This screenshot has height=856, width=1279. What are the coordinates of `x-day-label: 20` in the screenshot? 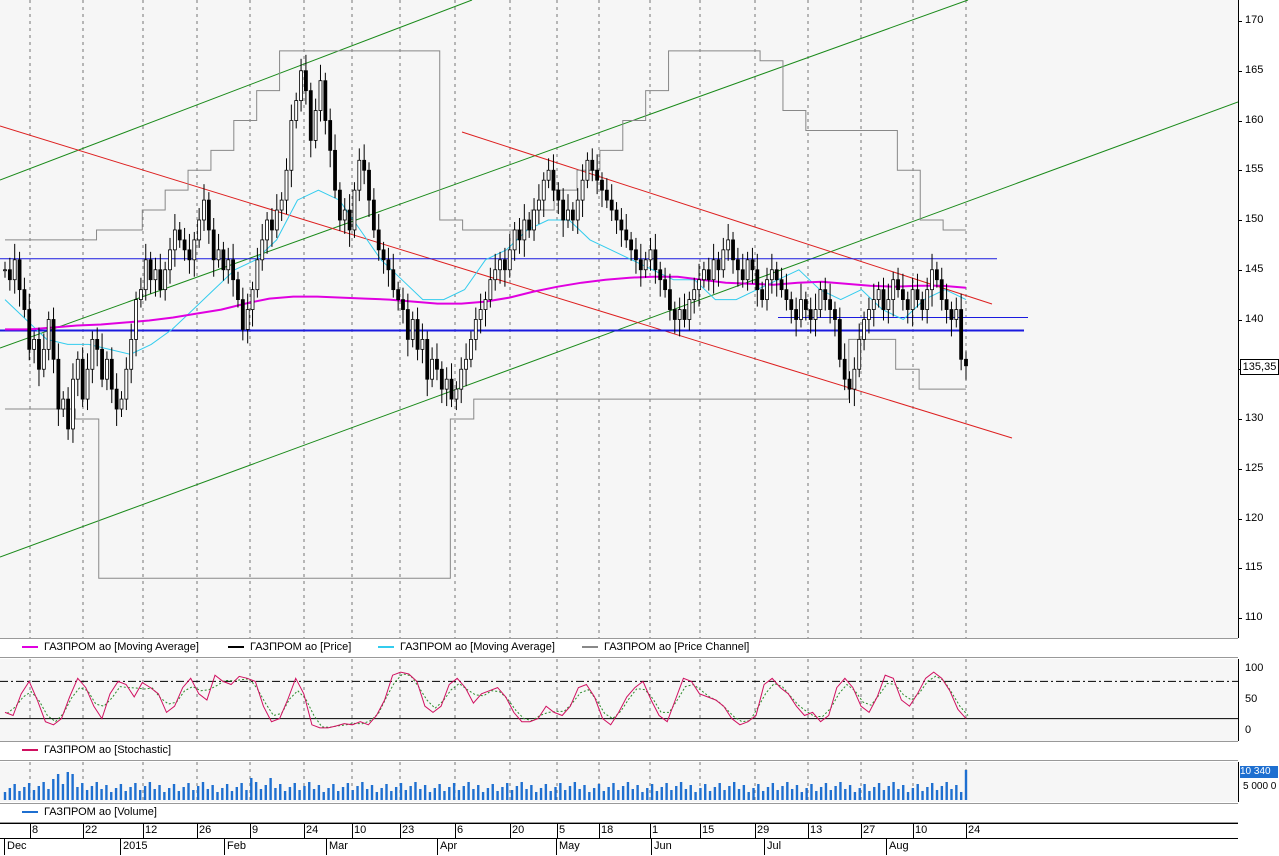 It's located at (518, 830).